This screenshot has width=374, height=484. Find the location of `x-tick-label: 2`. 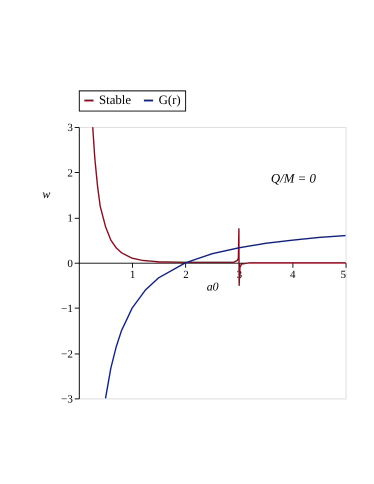

x-tick-label: 2 is located at coordinates (186, 274).